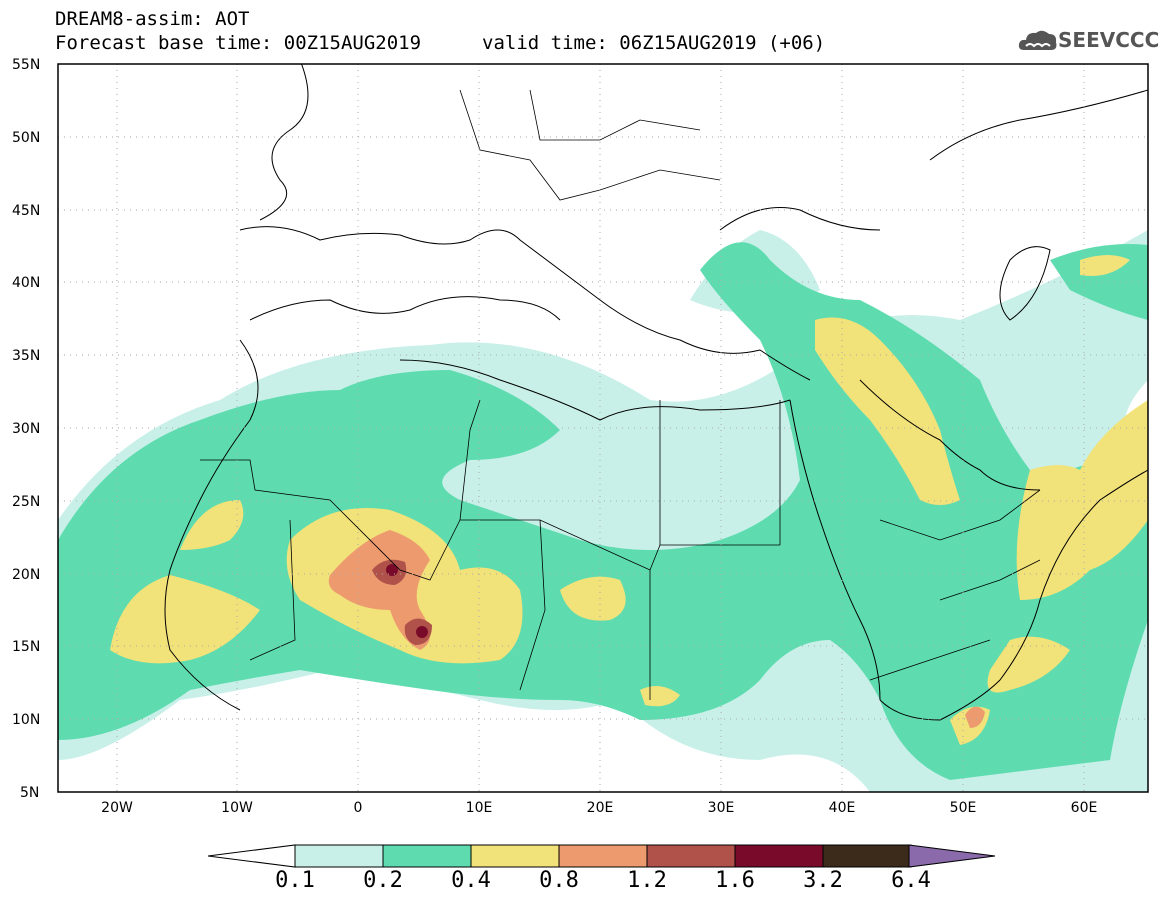  I want to click on lat-label: 30N, so click(26, 429).